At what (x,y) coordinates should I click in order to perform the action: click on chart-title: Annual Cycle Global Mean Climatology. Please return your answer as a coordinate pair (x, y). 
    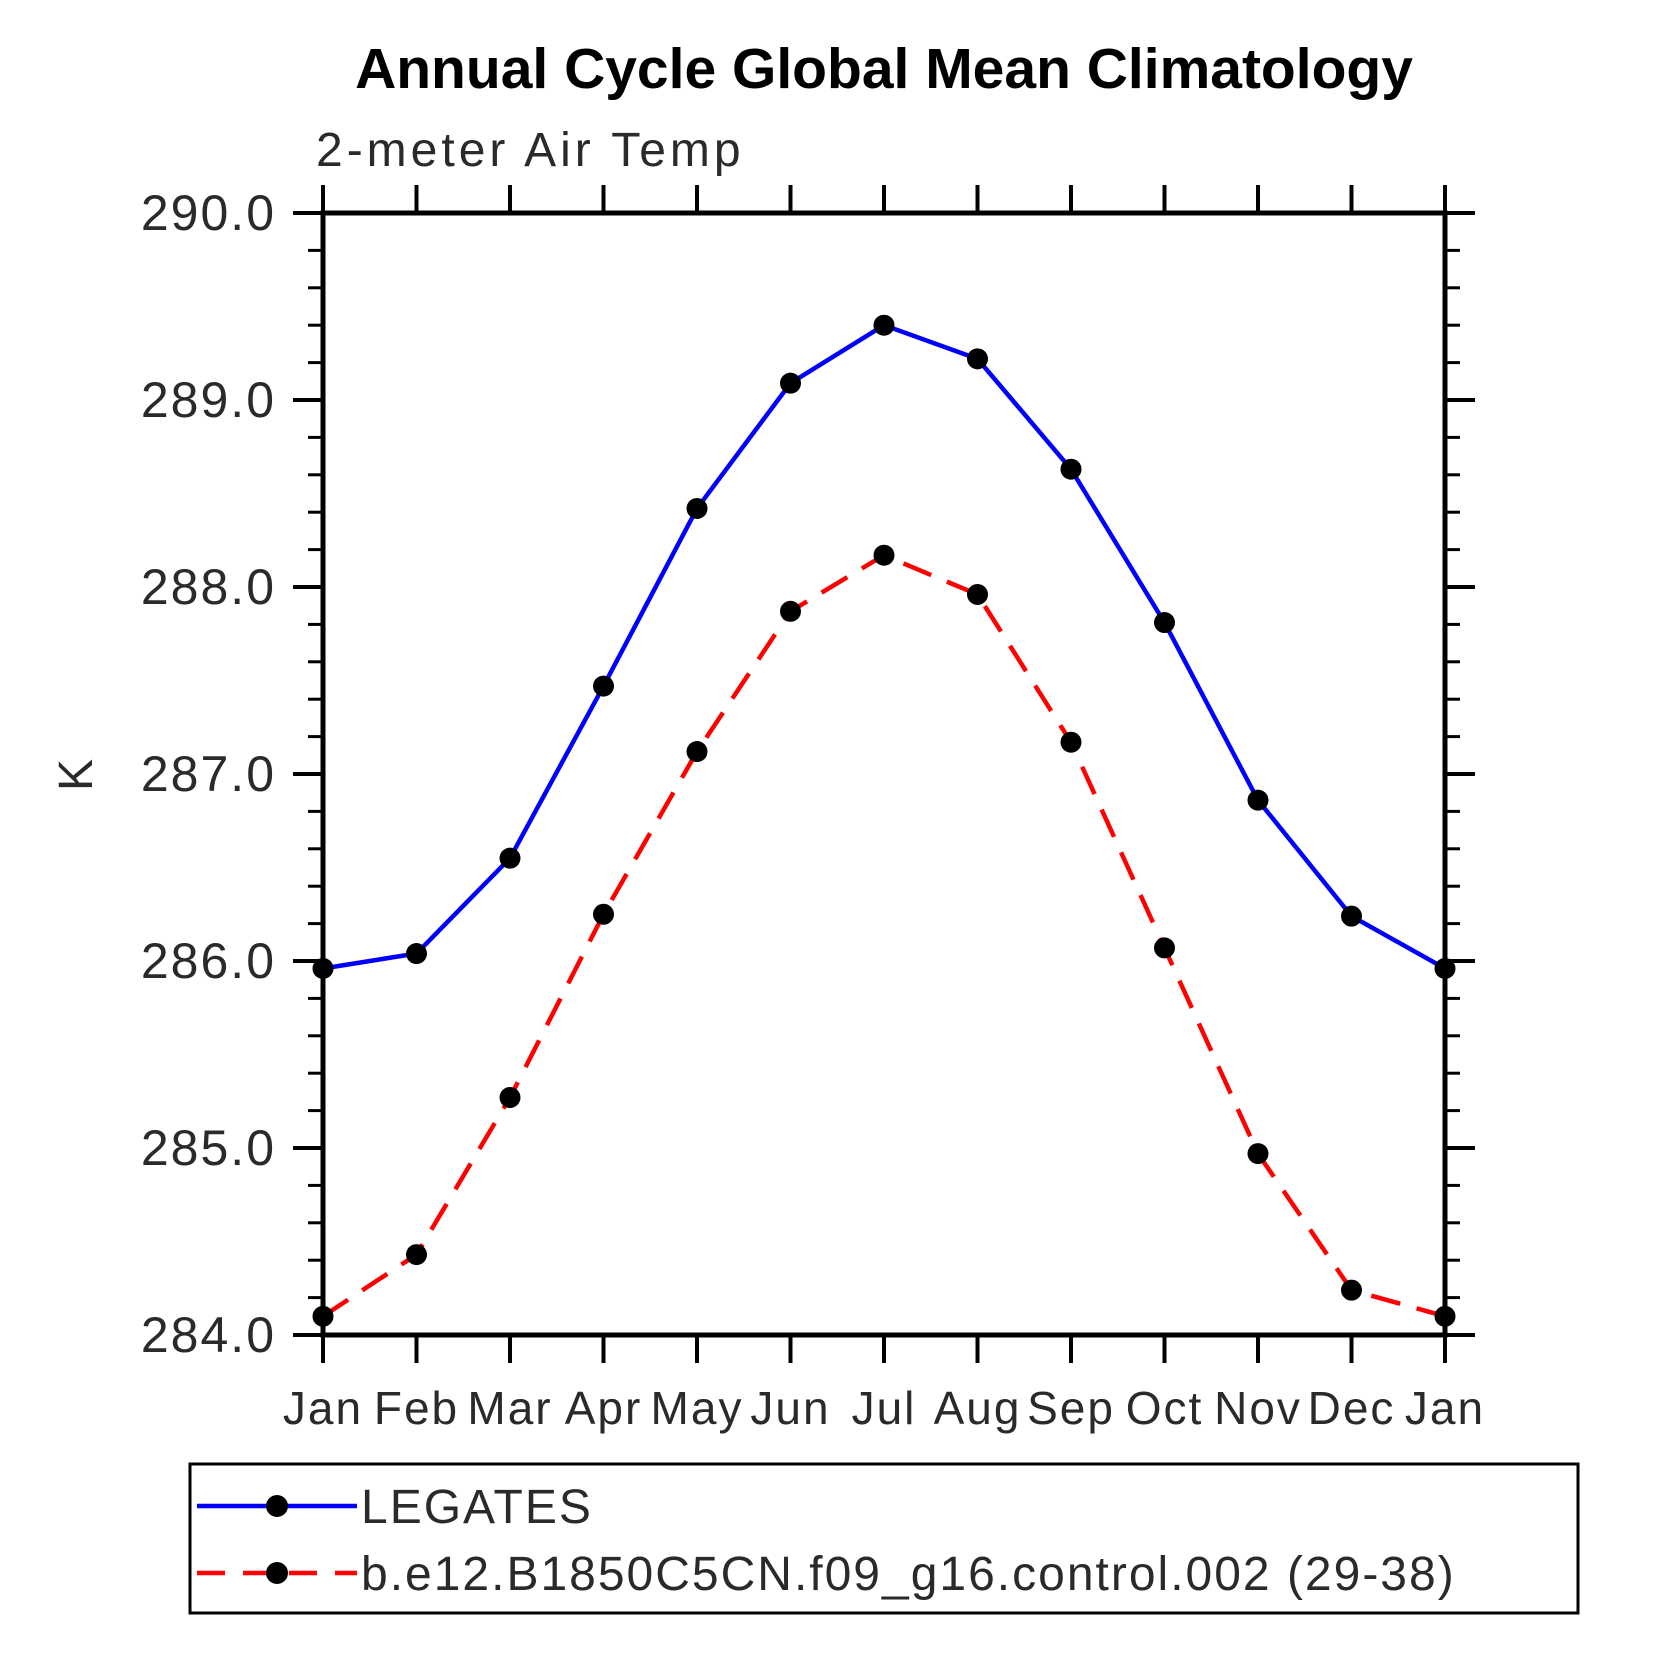
    Looking at the image, I should click on (884, 69).